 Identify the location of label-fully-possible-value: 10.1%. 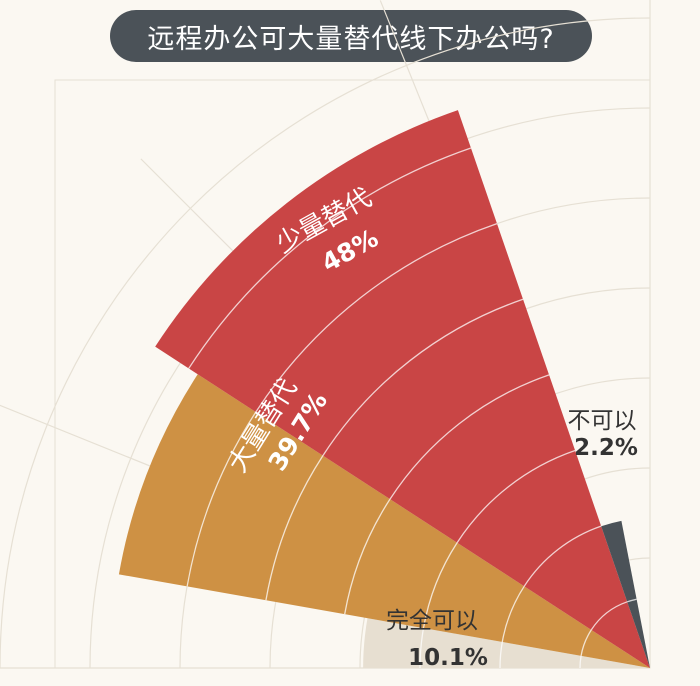
(448, 658).